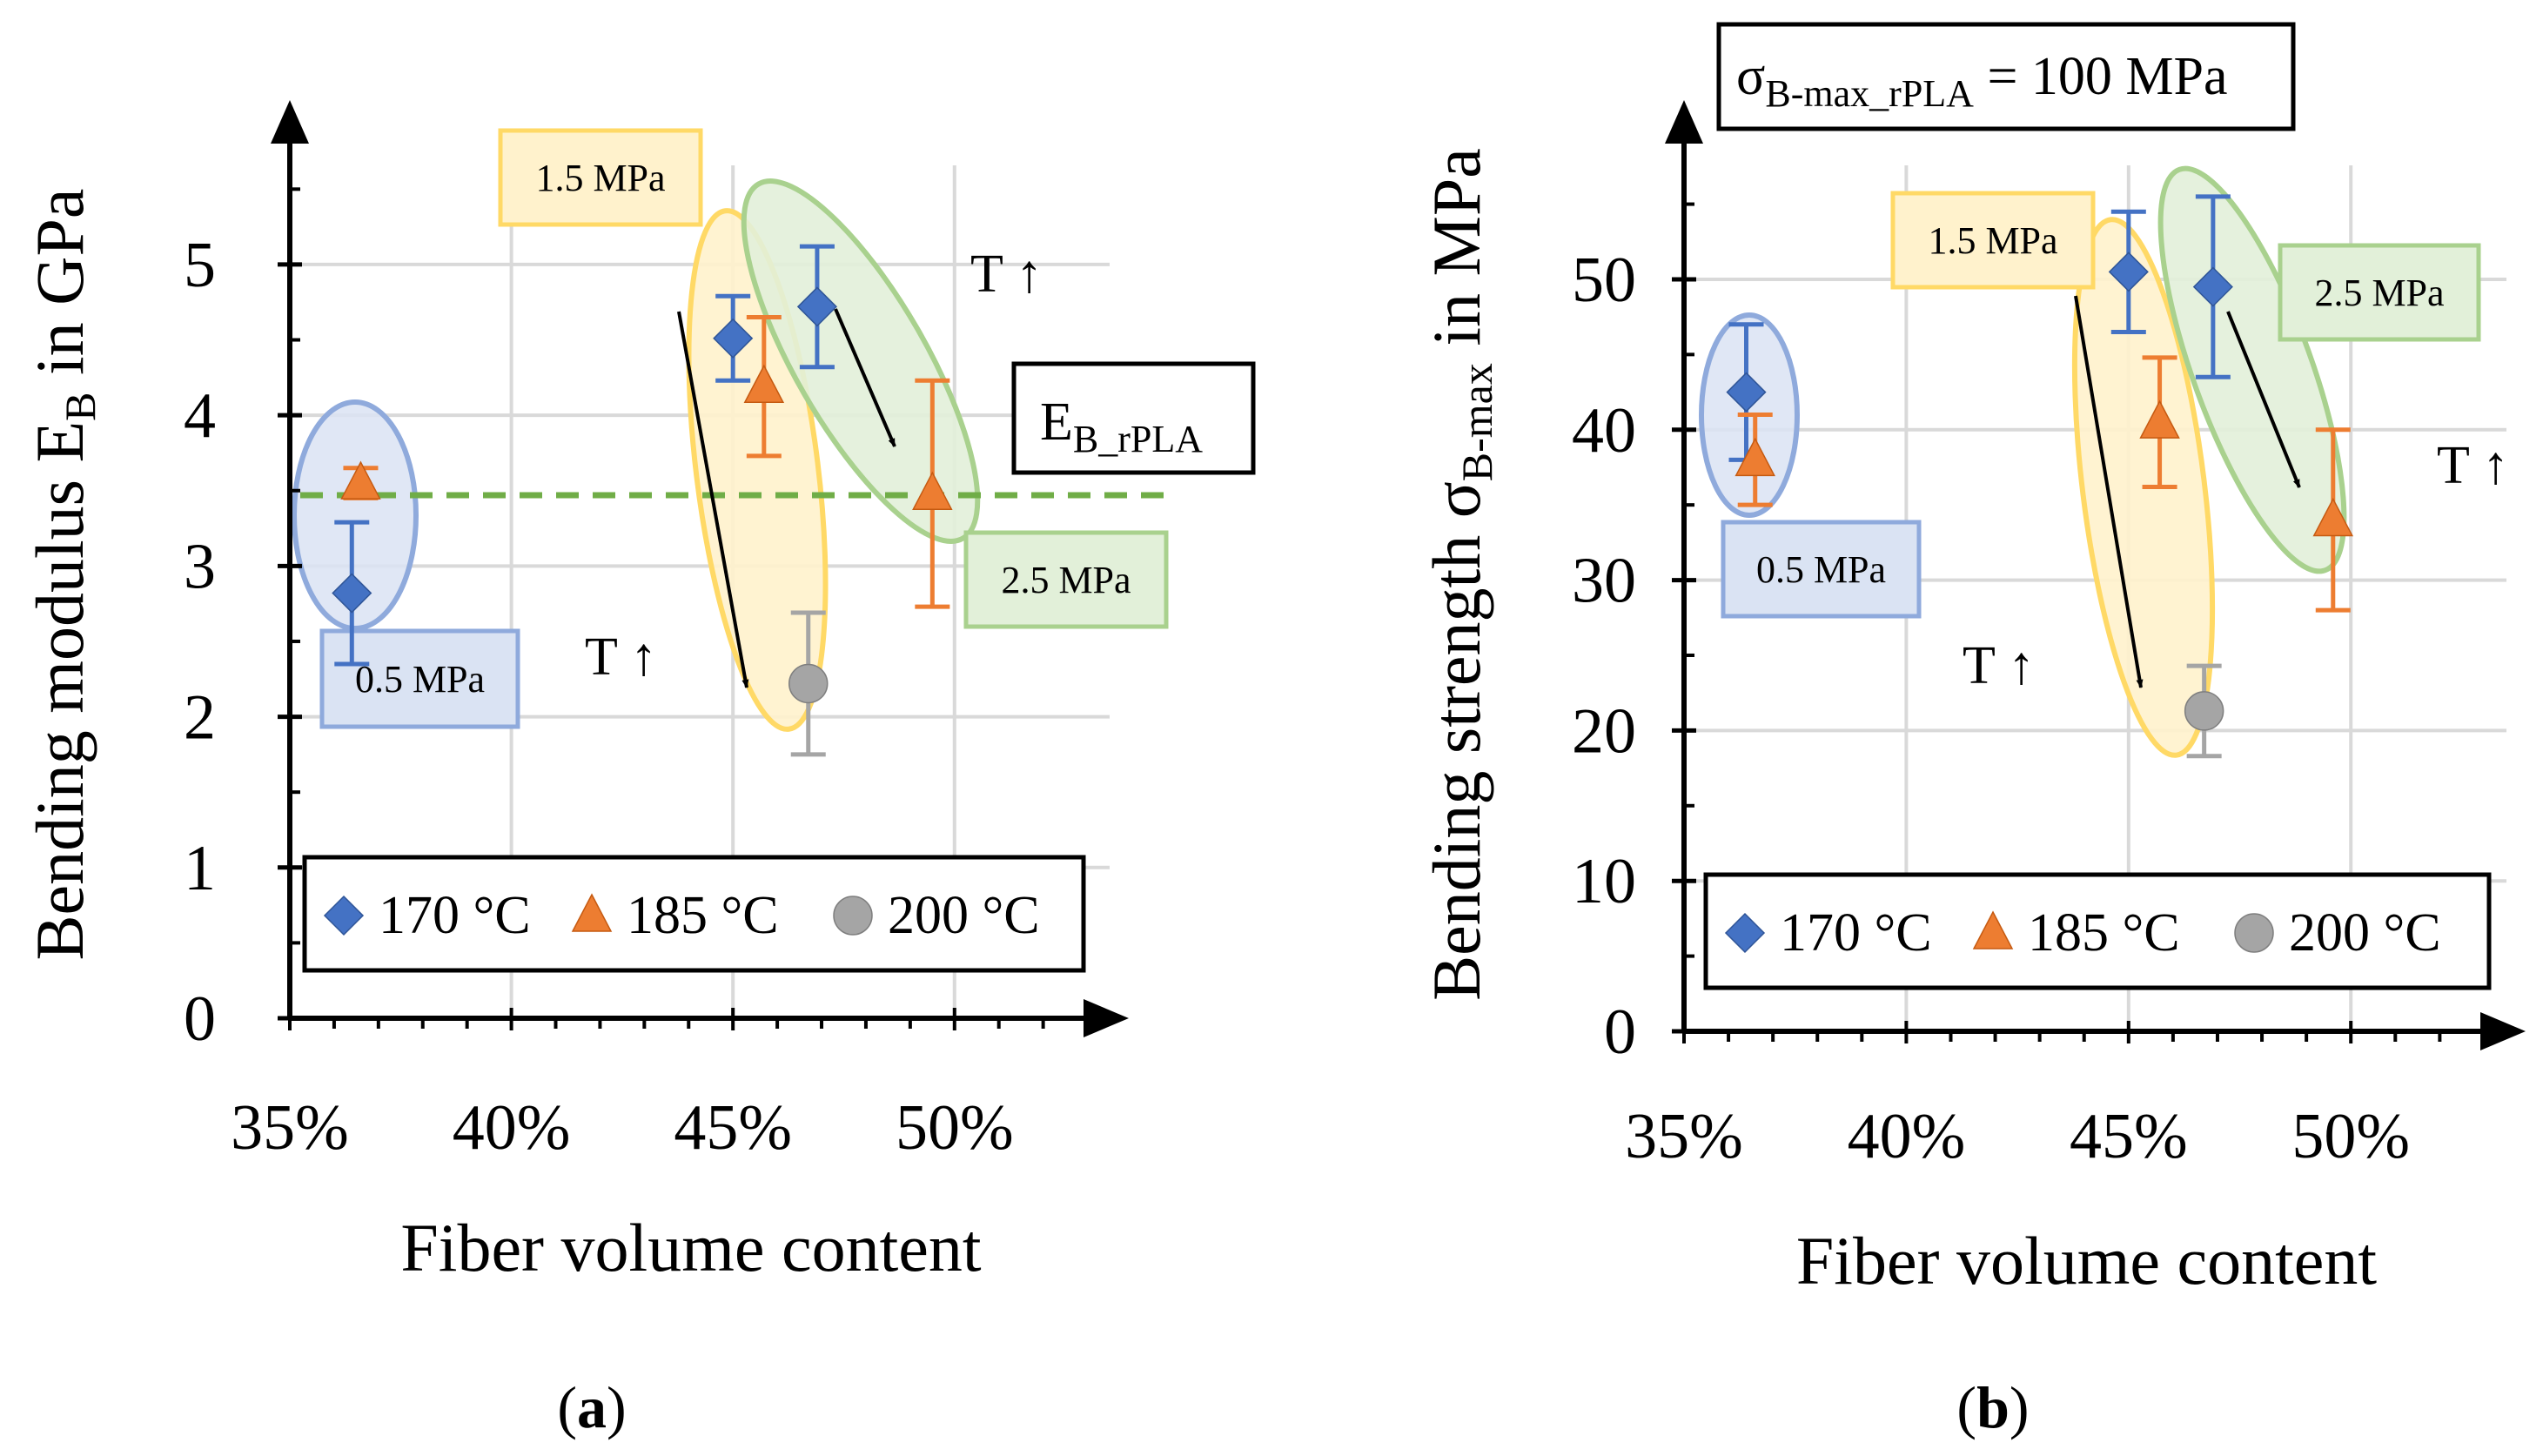 Image resolution: width=2543 pixels, height=1456 pixels. I want to click on reference-label: EB_rPLA, so click(1122, 426).